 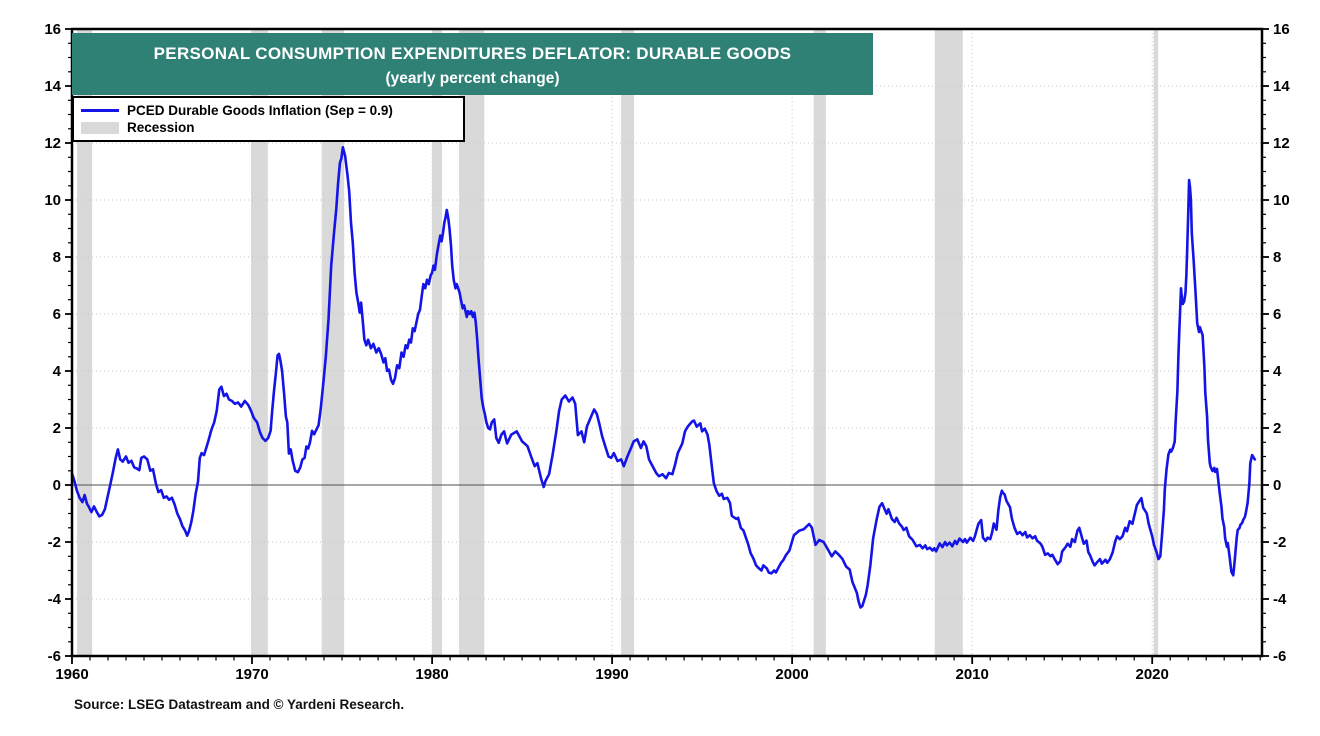 What do you see at coordinates (1279, 542) in the screenshot?
I see `y-tick-label-right: -2` at bounding box center [1279, 542].